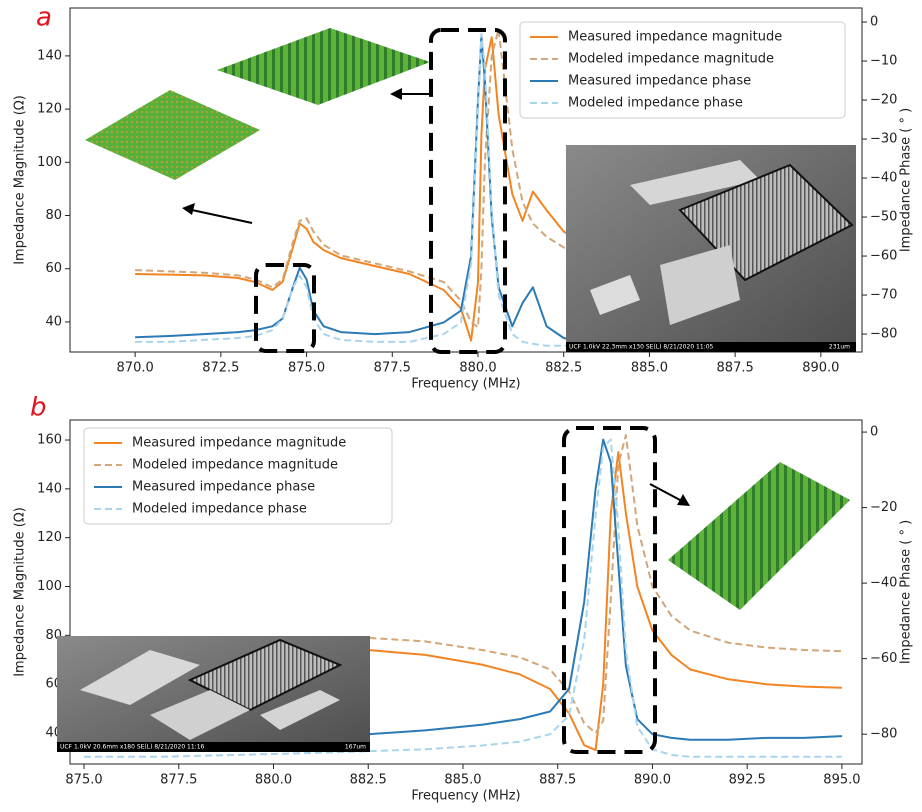 The height and width of the screenshot is (812, 922). Describe the element at coordinates (38, 408) in the screenshot. I see `panel-label: b` at that location.